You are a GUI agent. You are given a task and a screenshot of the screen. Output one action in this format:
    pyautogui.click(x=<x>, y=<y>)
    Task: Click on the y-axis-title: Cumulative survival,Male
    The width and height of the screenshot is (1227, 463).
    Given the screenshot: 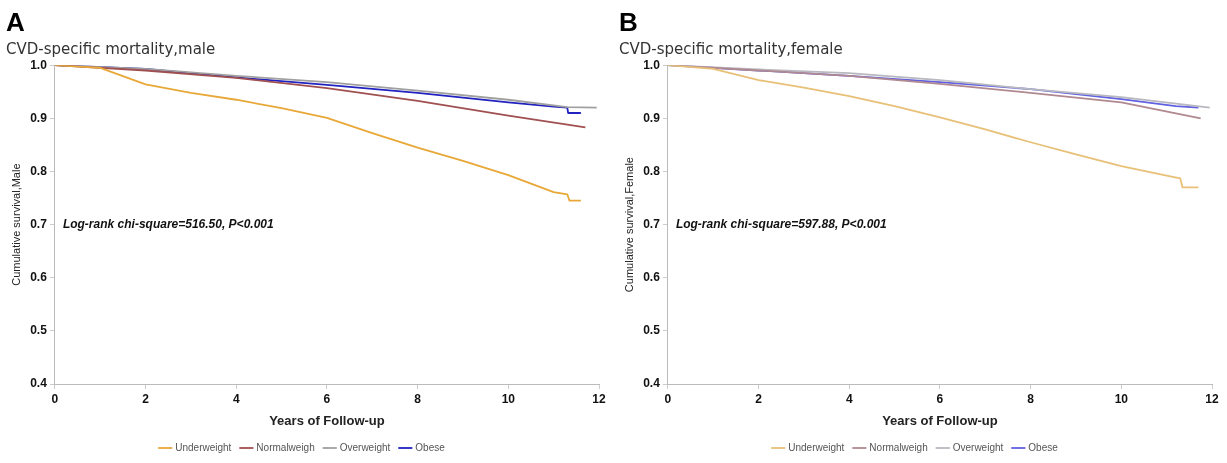 What is the action you would take?
    pyautogui.click(x=15, y=224)
    